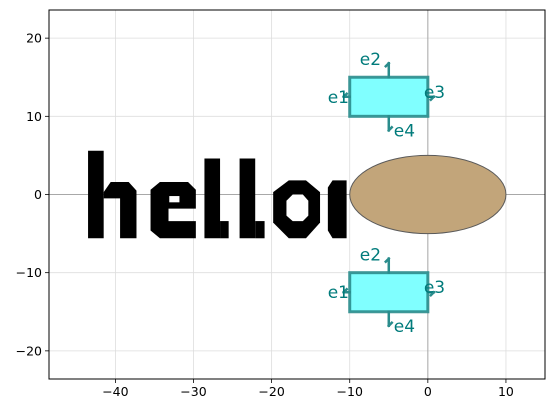 This screenshot has height=413, width=554. I want to click on x-tick-label: −20, so click(271, 391).